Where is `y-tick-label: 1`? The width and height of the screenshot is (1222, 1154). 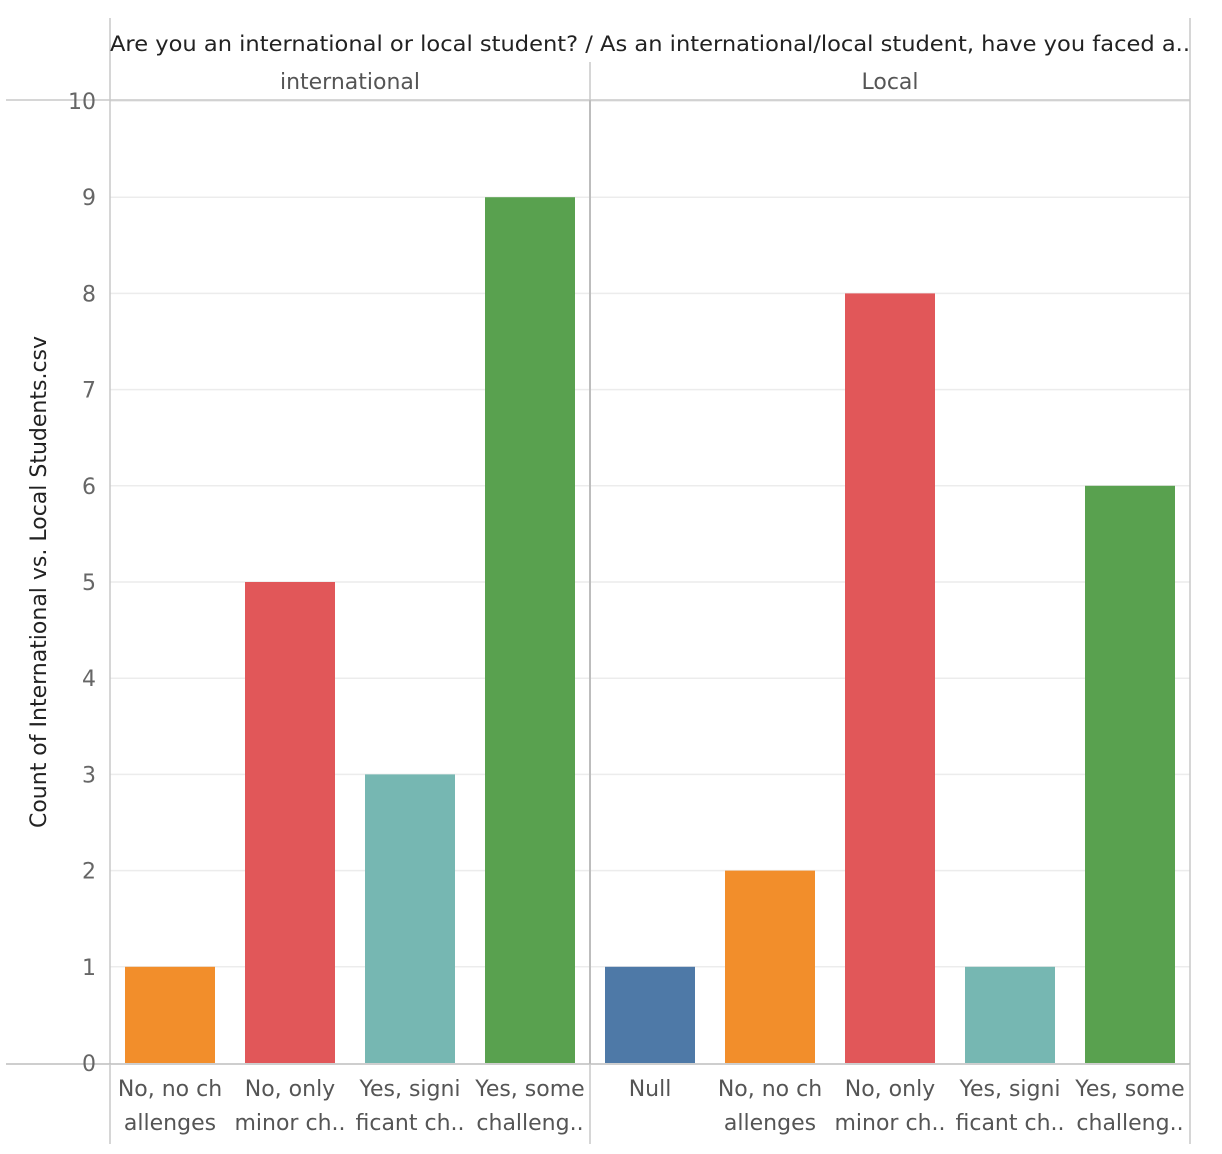
y-tick-label: 1 is located at coordinates (89, 968).